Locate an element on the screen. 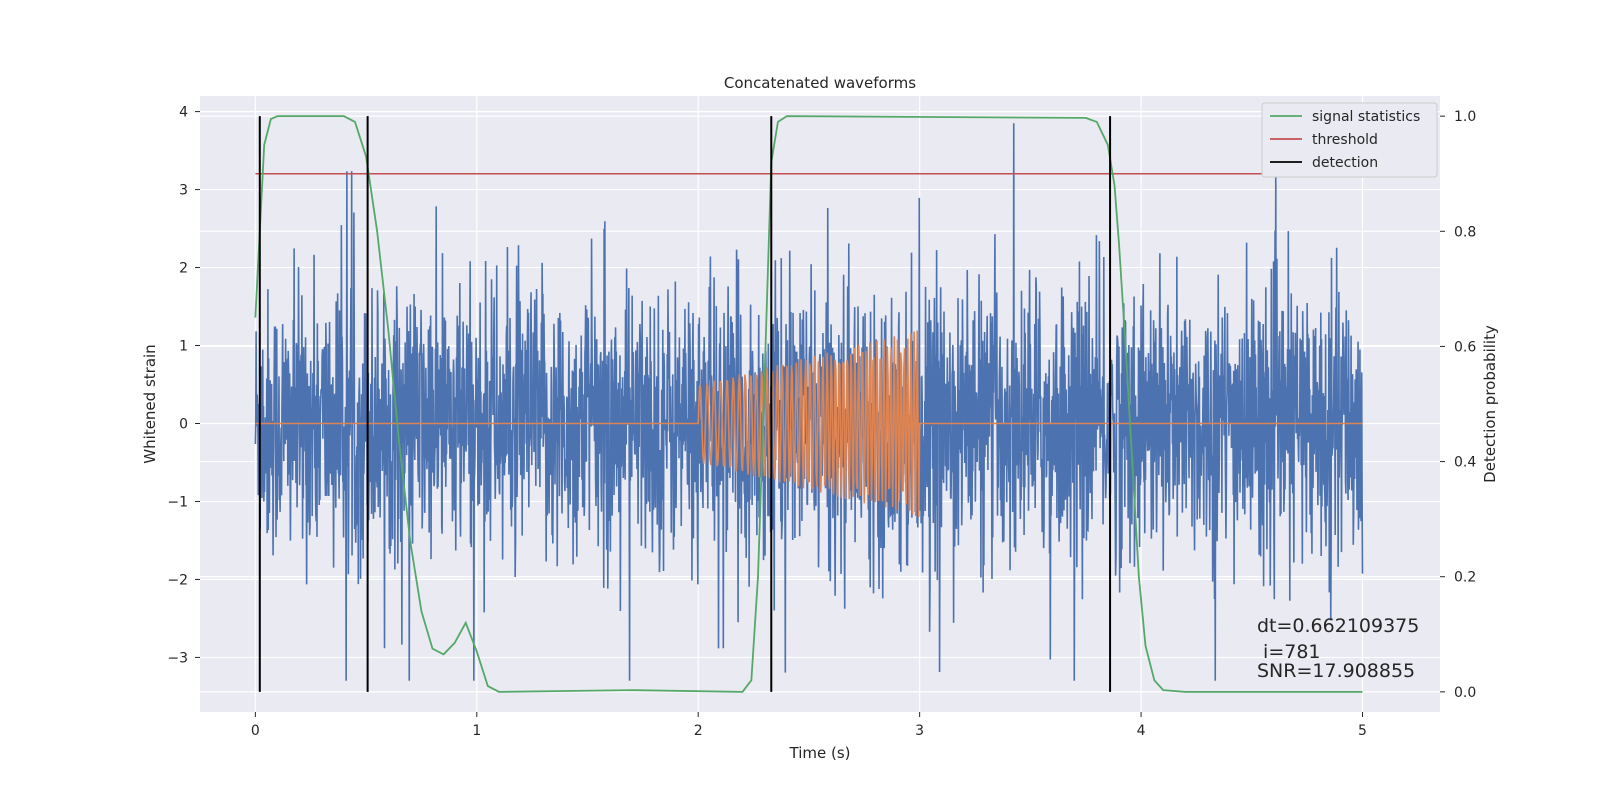 The image size is (1600, 800). annotation-snr: SNR=17.908855 is located at coordinates (1336, 671).